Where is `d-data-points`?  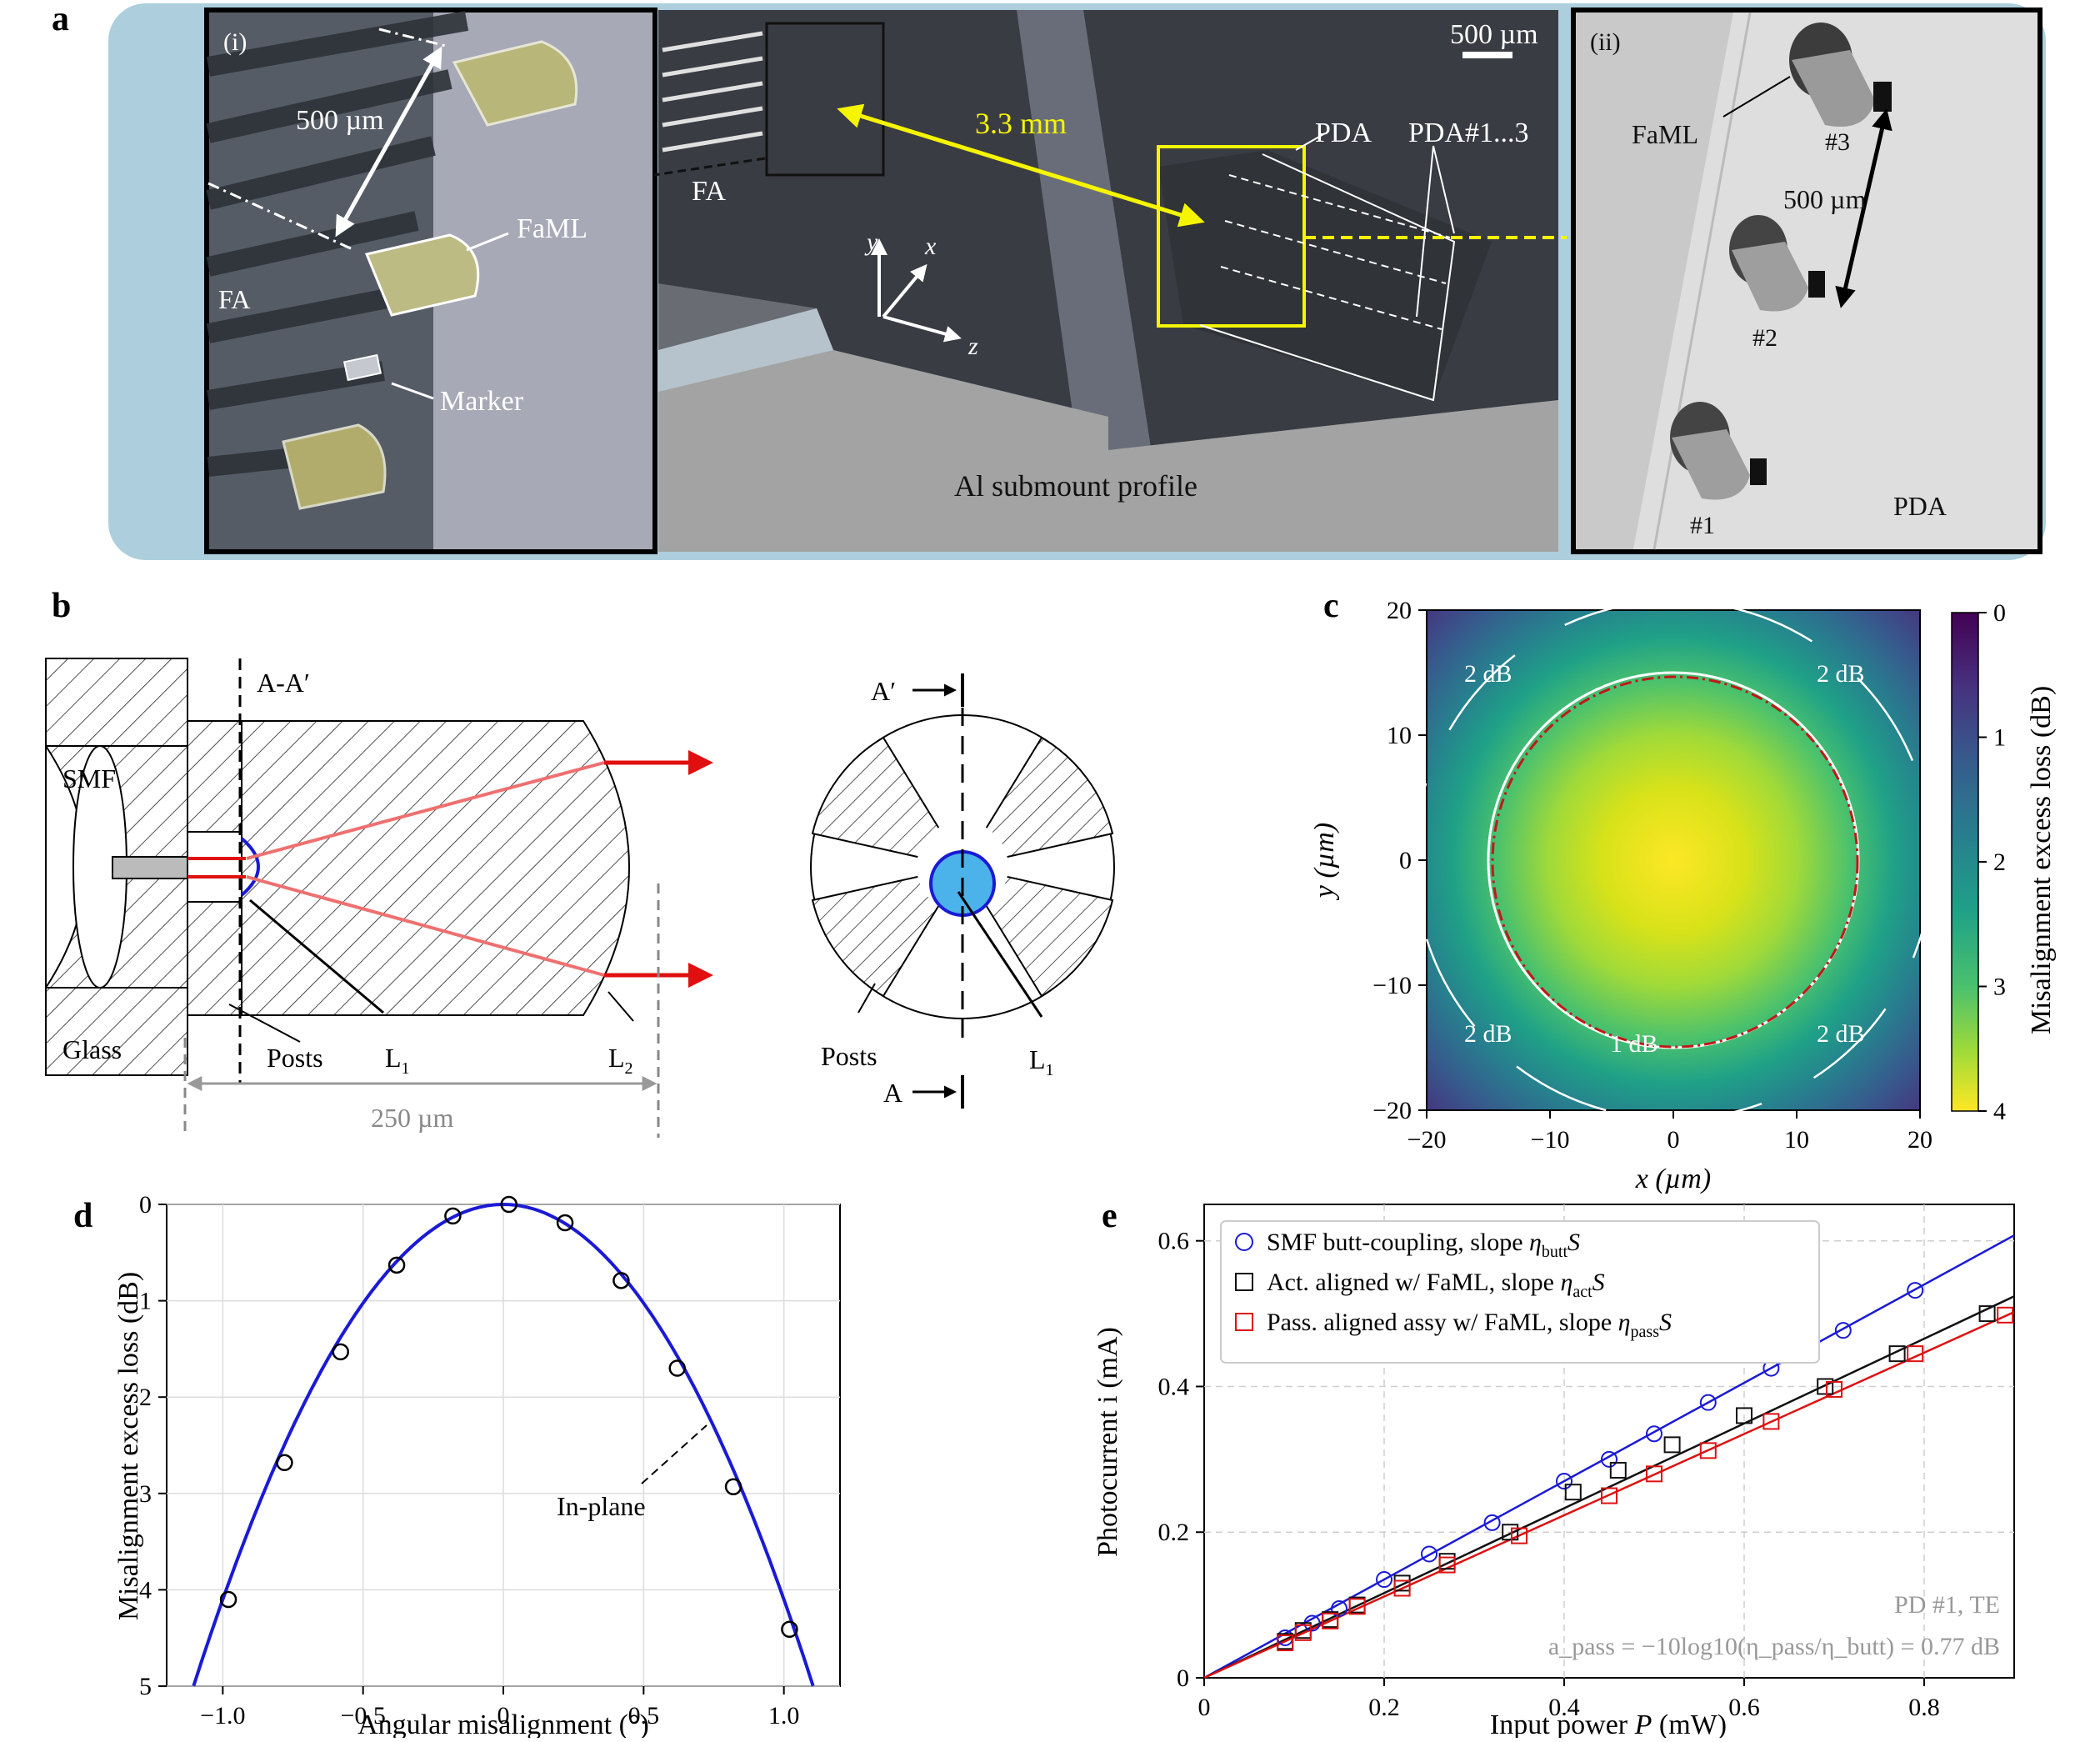
d-data-points is located at coordinates (508, 1417).